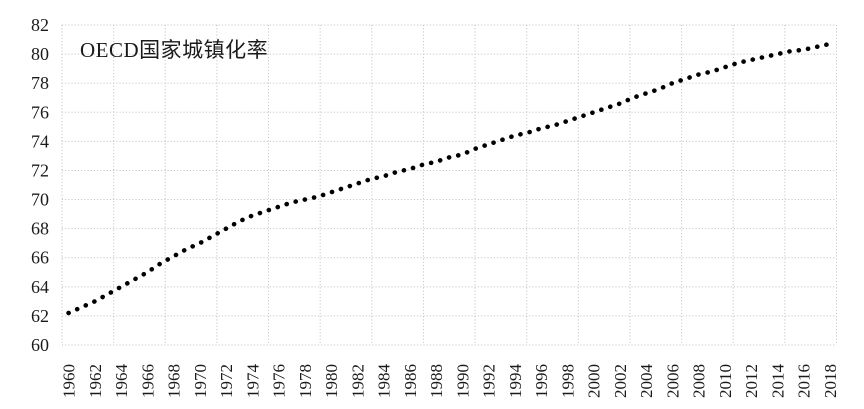  I want to click on x-axis-tick-label: 1982, so click(357, 381).